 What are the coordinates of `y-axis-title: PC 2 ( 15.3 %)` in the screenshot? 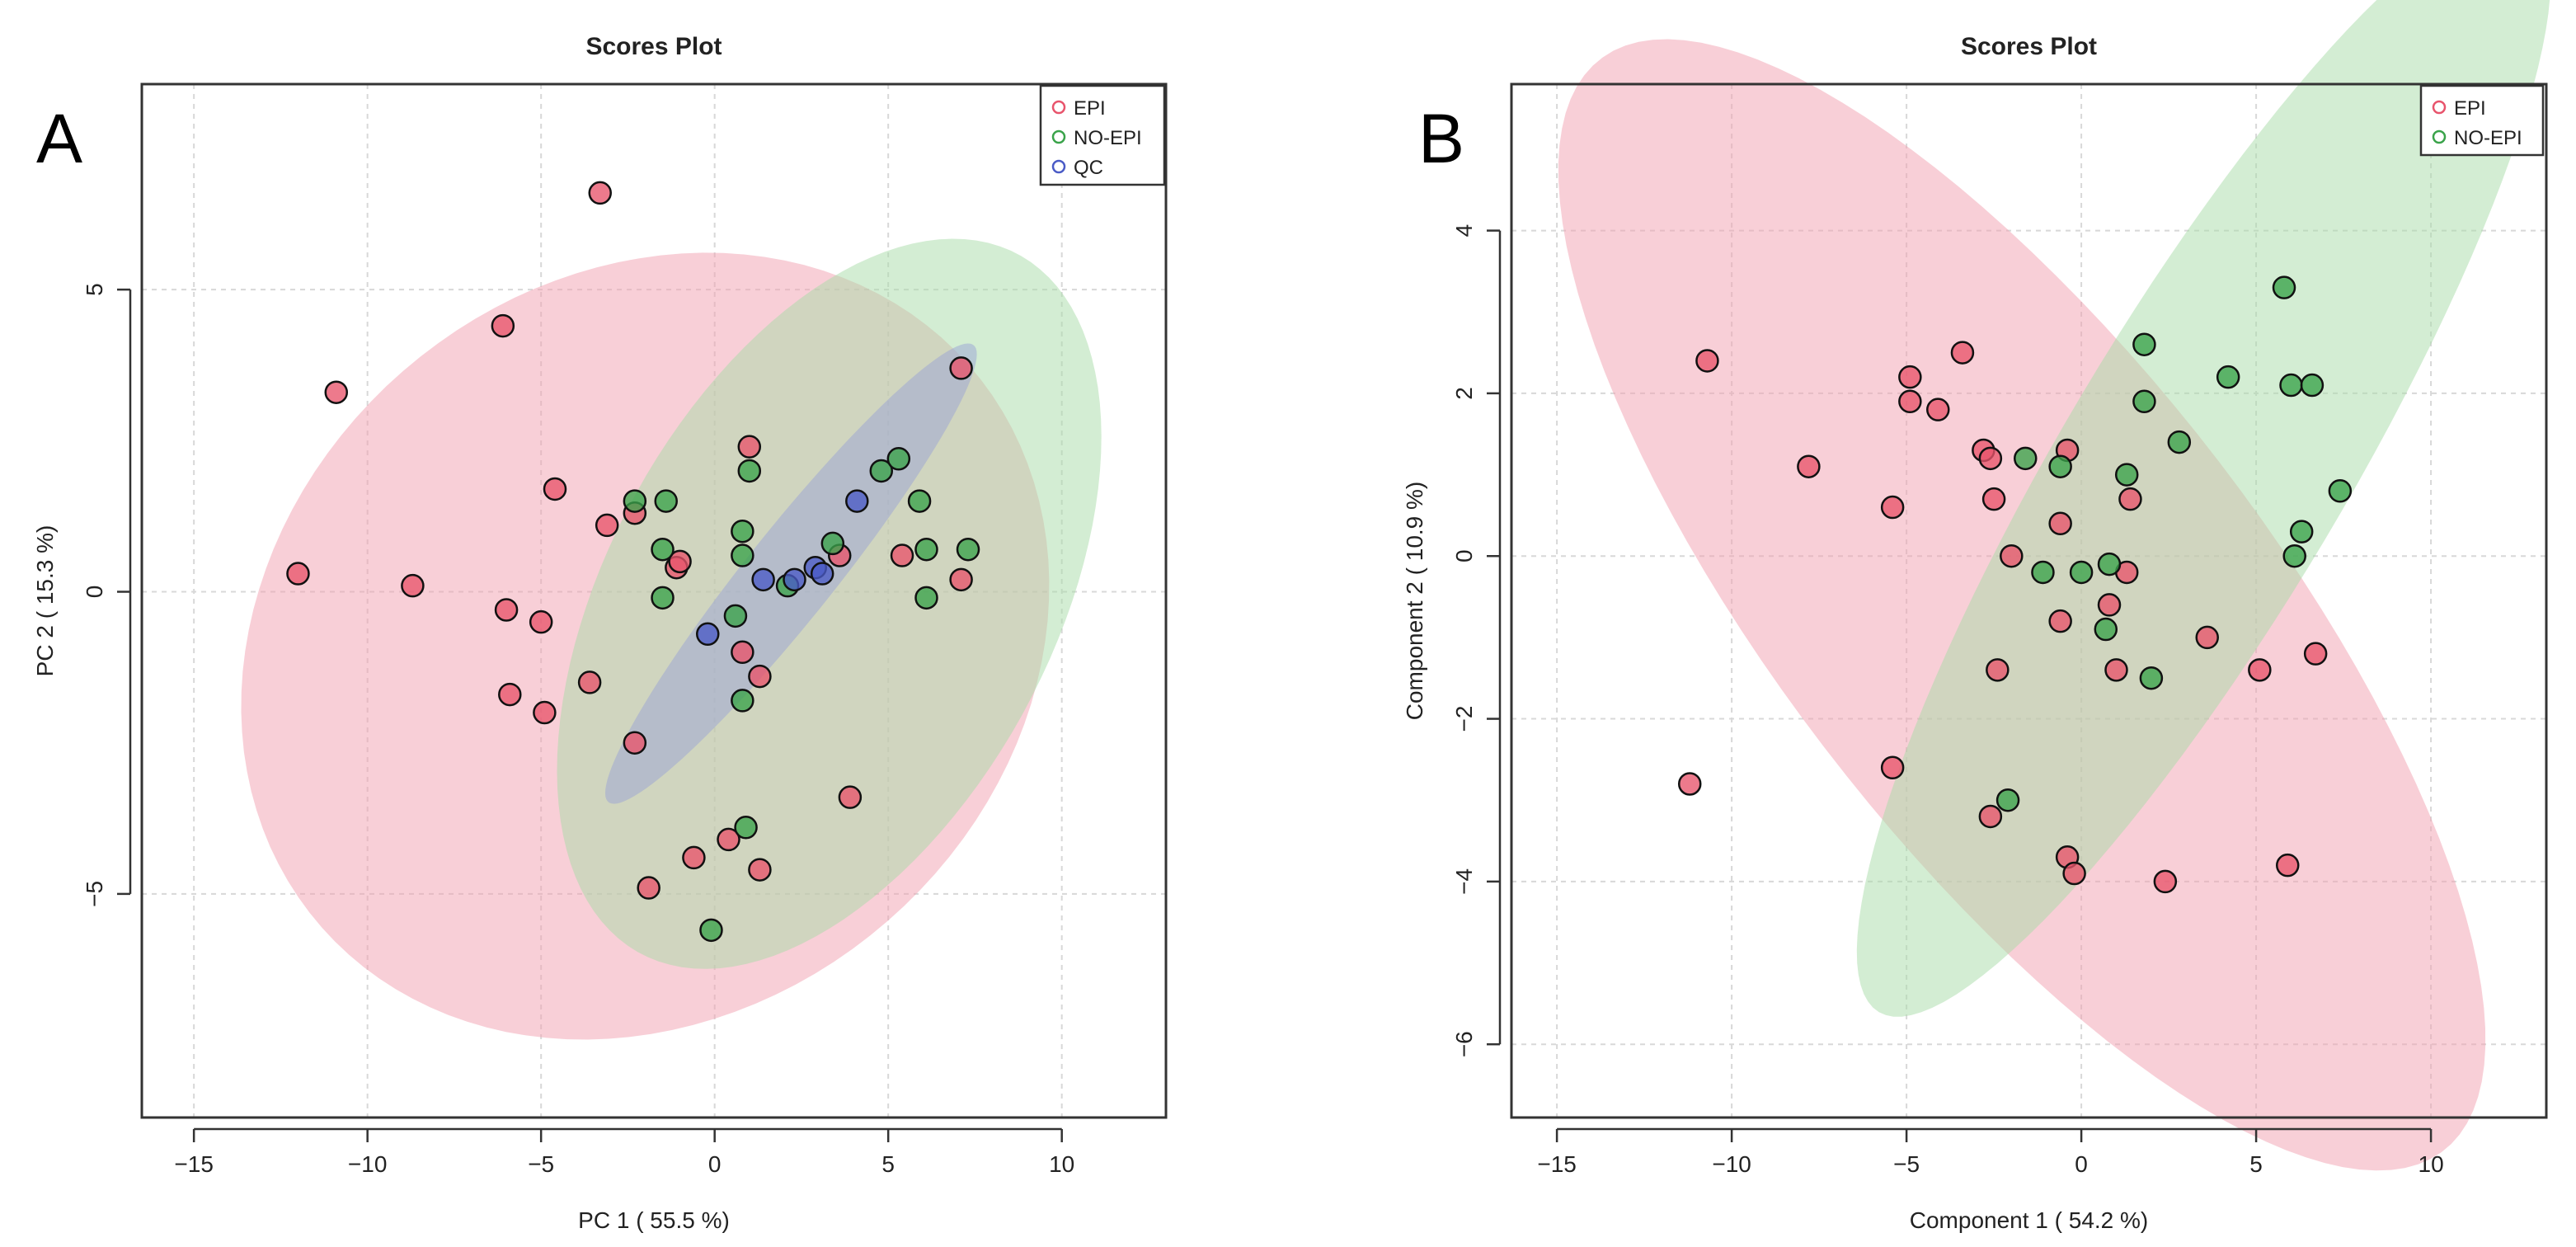 It's located at (45, 601).